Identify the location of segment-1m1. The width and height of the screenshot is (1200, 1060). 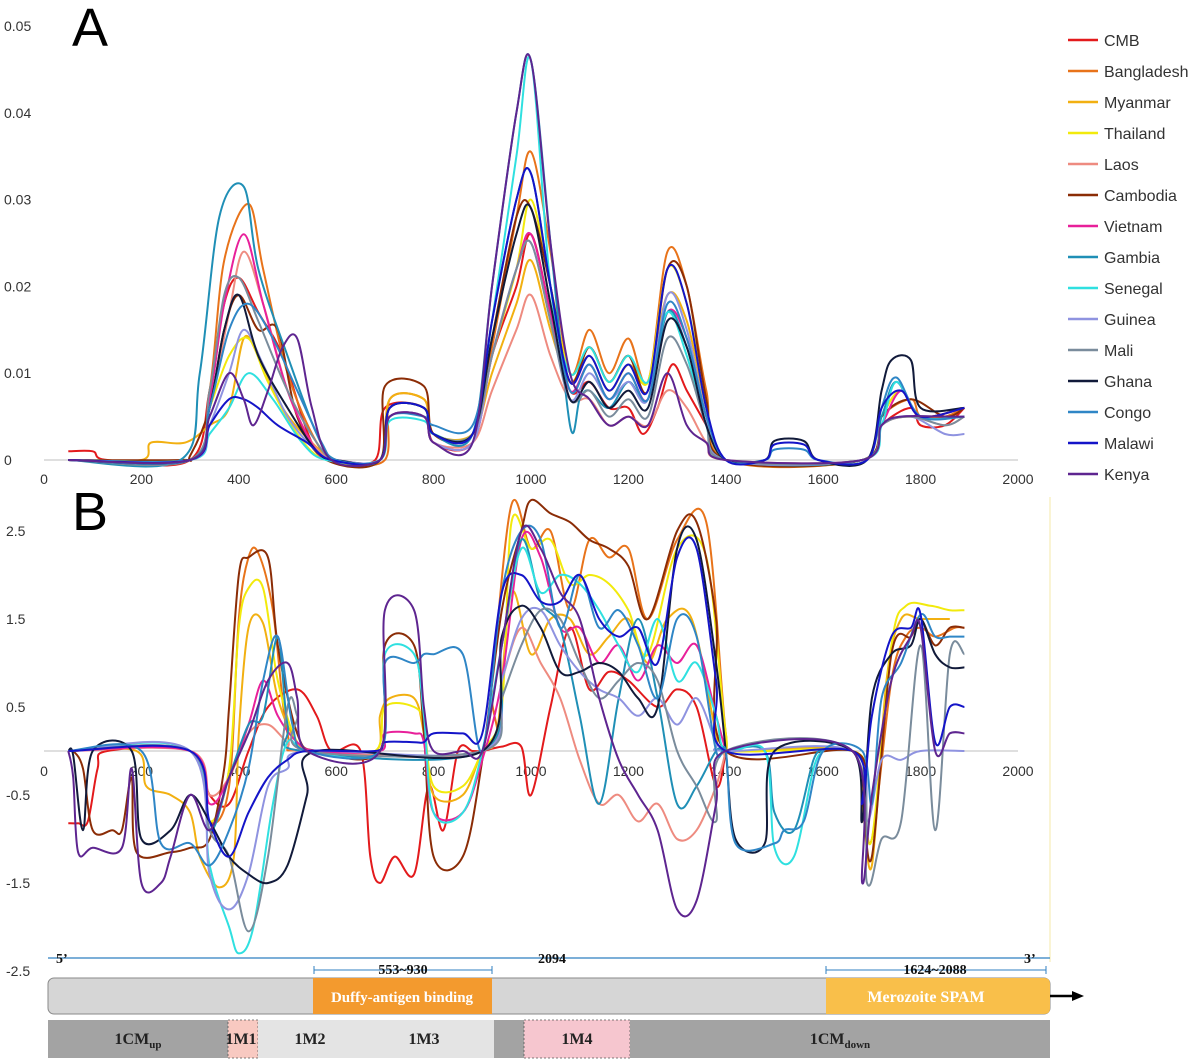
(243, 1039).